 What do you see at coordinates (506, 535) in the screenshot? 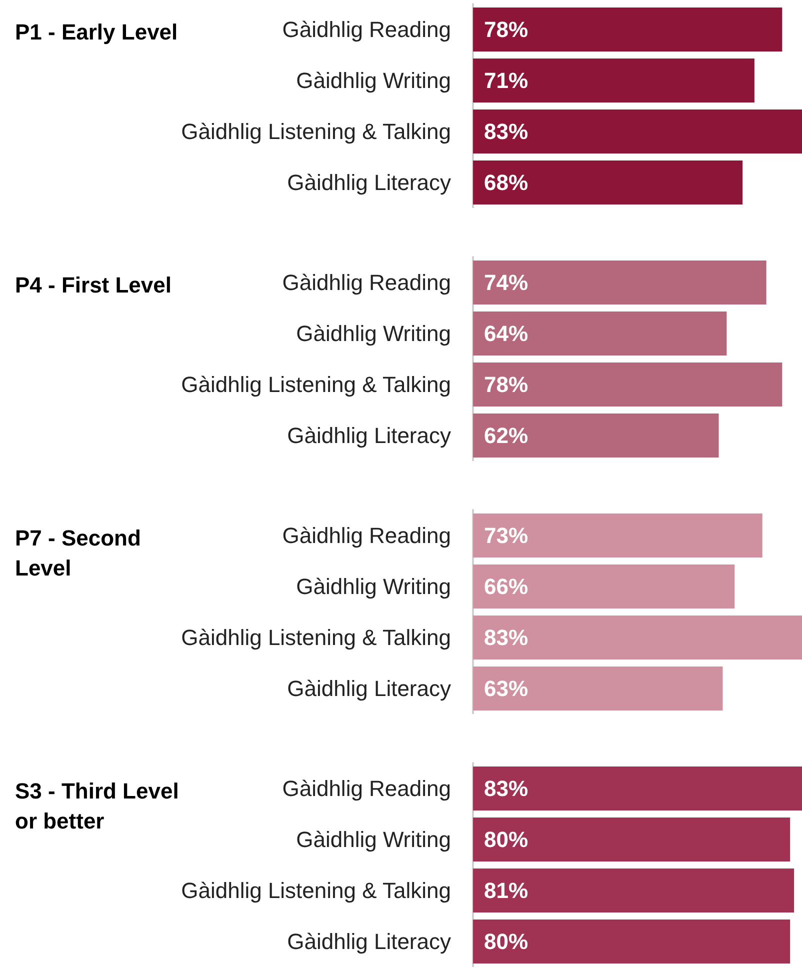
I see `data-label: 73%` at bounding box center [506, 535].